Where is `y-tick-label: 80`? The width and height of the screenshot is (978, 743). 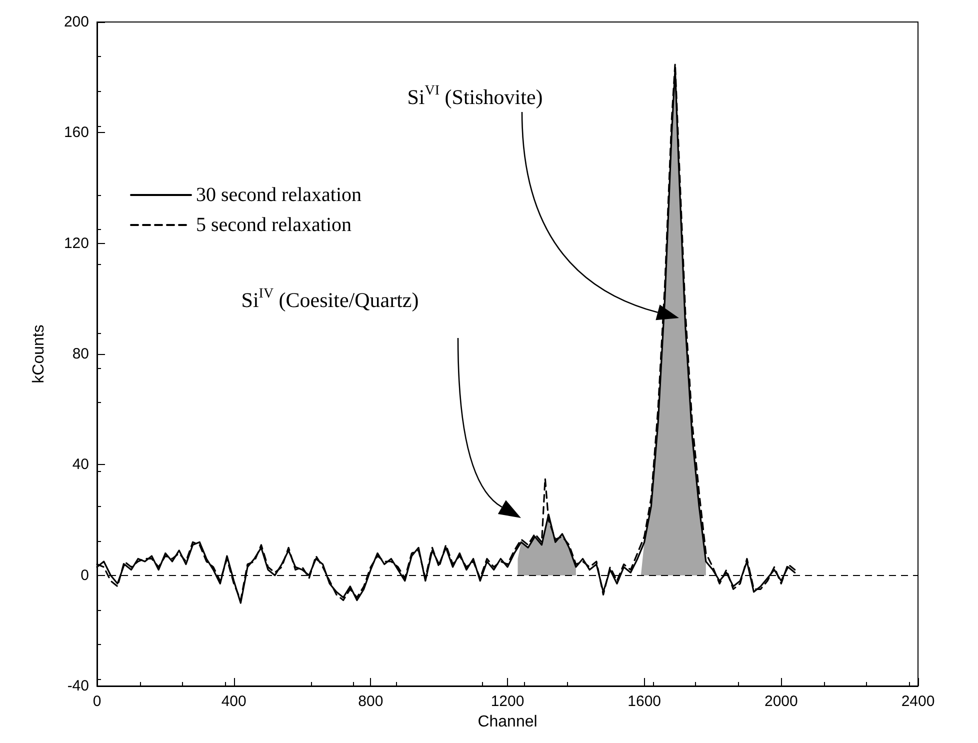 y-tick-label: 80 is located at coordinates (80, 354).